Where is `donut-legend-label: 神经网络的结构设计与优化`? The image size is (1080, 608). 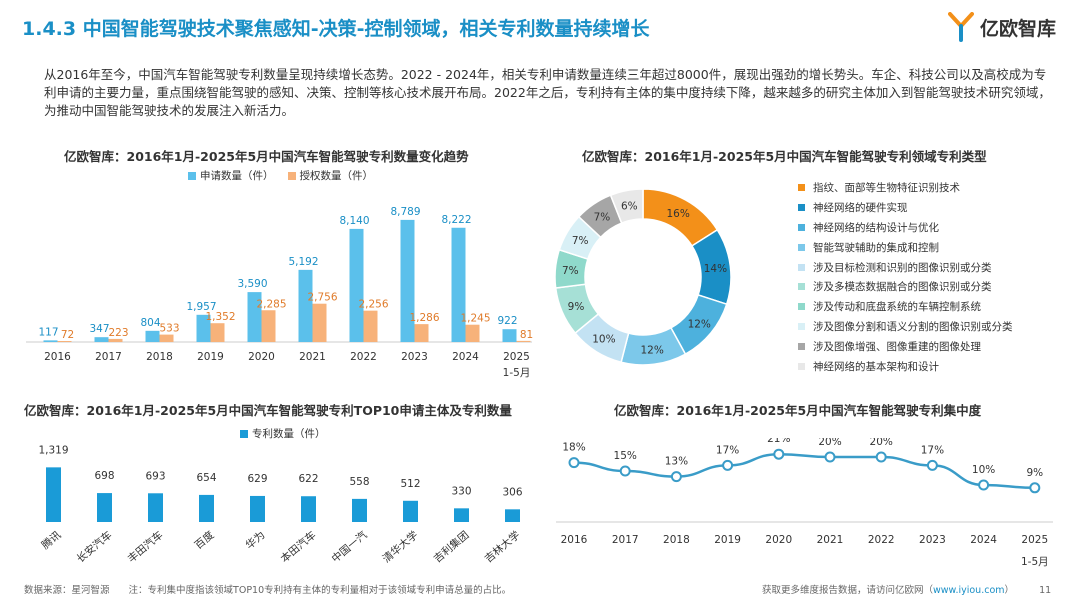 donut-legend-label: 神经网络的结构设计与优化 is located at coordinates (876, 227).